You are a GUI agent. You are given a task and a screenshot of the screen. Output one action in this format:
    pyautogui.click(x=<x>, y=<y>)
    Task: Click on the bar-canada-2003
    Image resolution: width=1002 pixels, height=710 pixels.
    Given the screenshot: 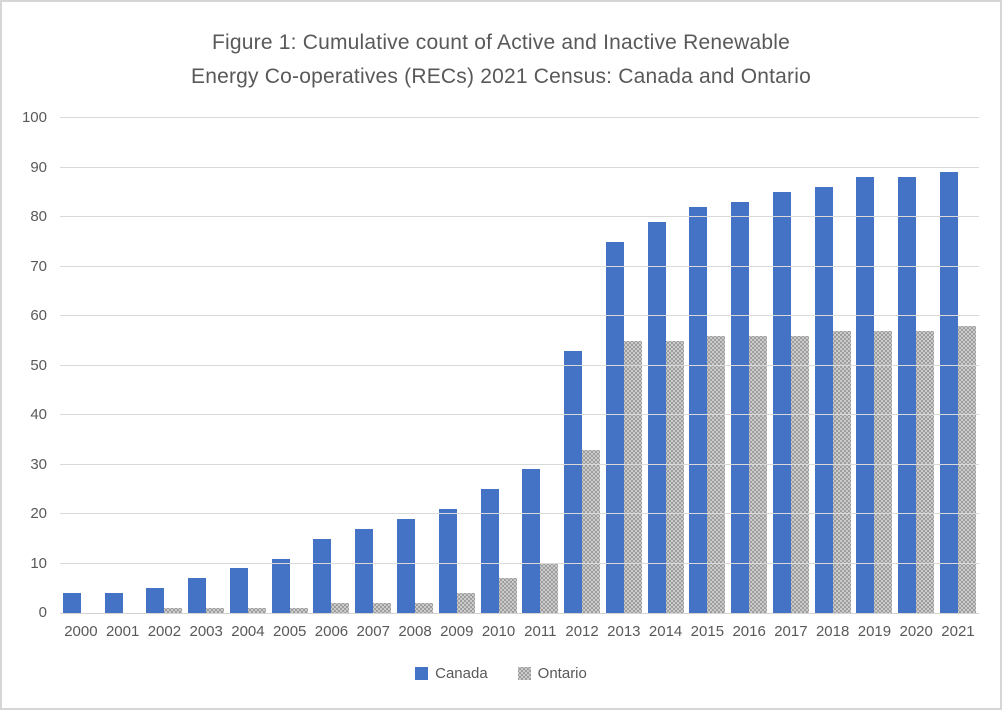 What is the action you would take?
    pyautogui.click(x=197, y=595)
    